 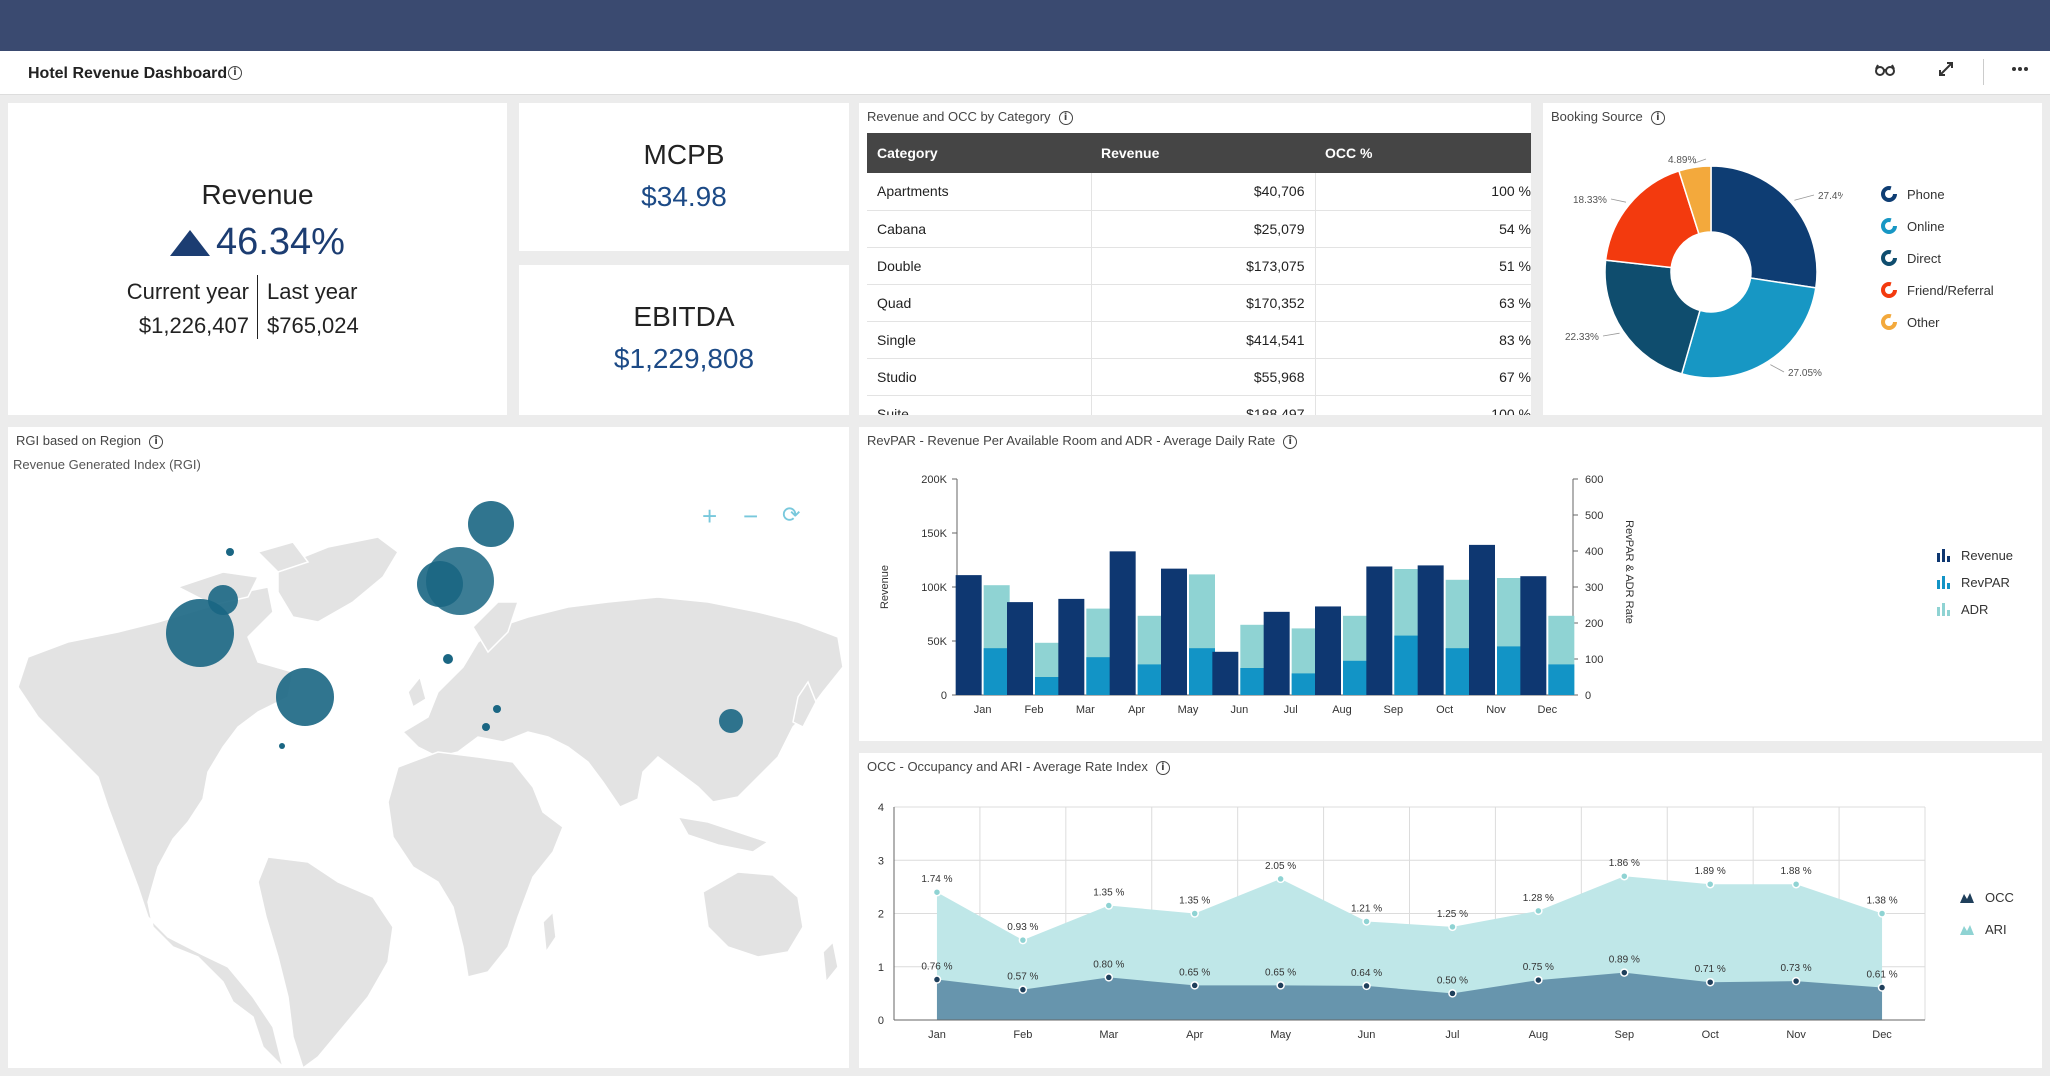 What do you see at coordinates (1974, 555) in the screenshot?
I see `legend-item: Revenue` at bounding box center [1974, 555].